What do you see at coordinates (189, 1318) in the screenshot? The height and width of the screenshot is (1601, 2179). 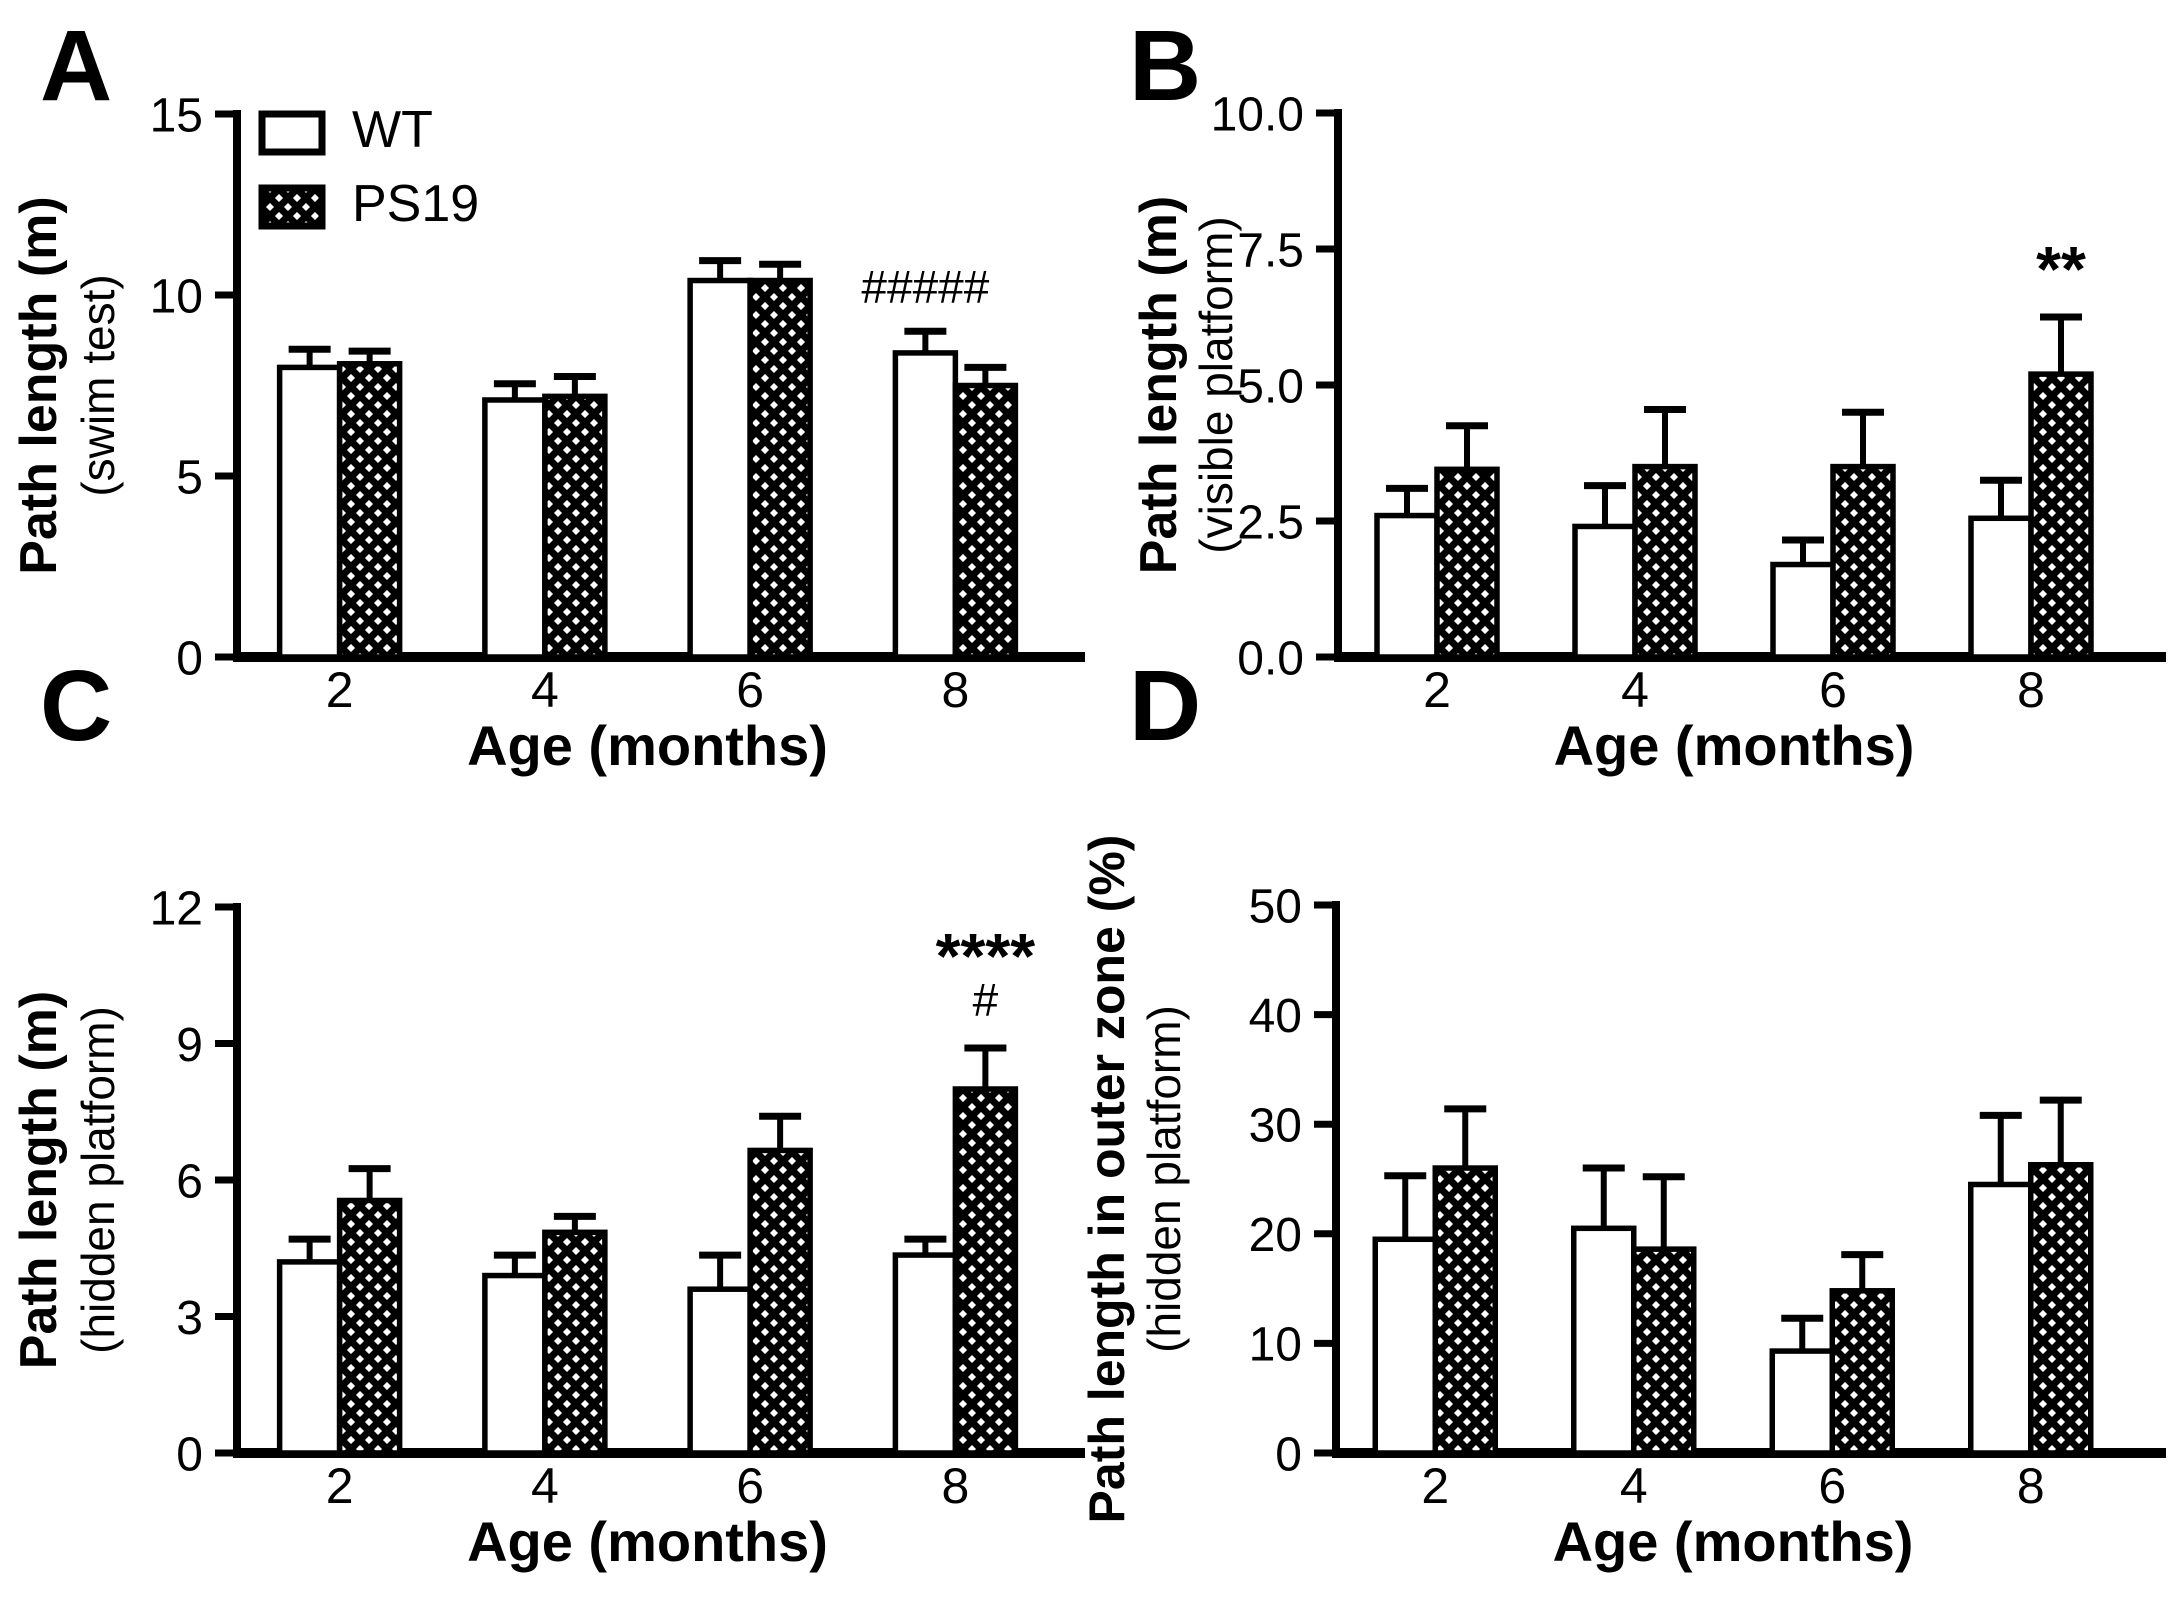 I see `y-tick-label: 3` at bounding box center [189, 1318].